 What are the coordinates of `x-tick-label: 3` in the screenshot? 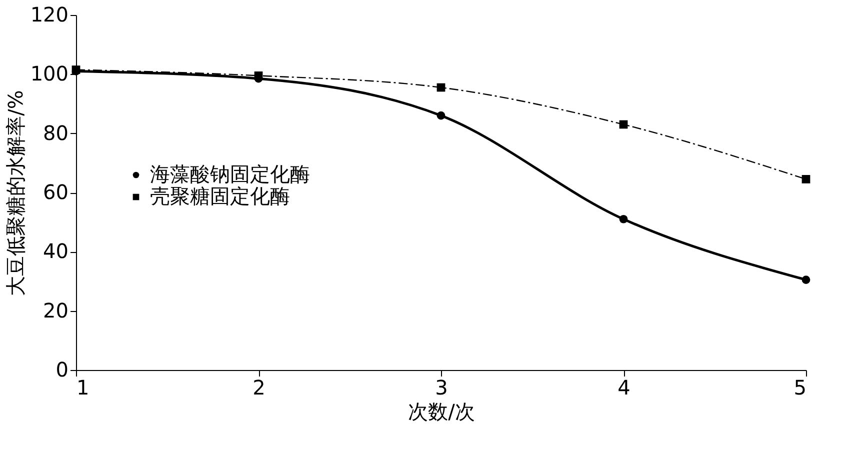 It's located at (441, 388).